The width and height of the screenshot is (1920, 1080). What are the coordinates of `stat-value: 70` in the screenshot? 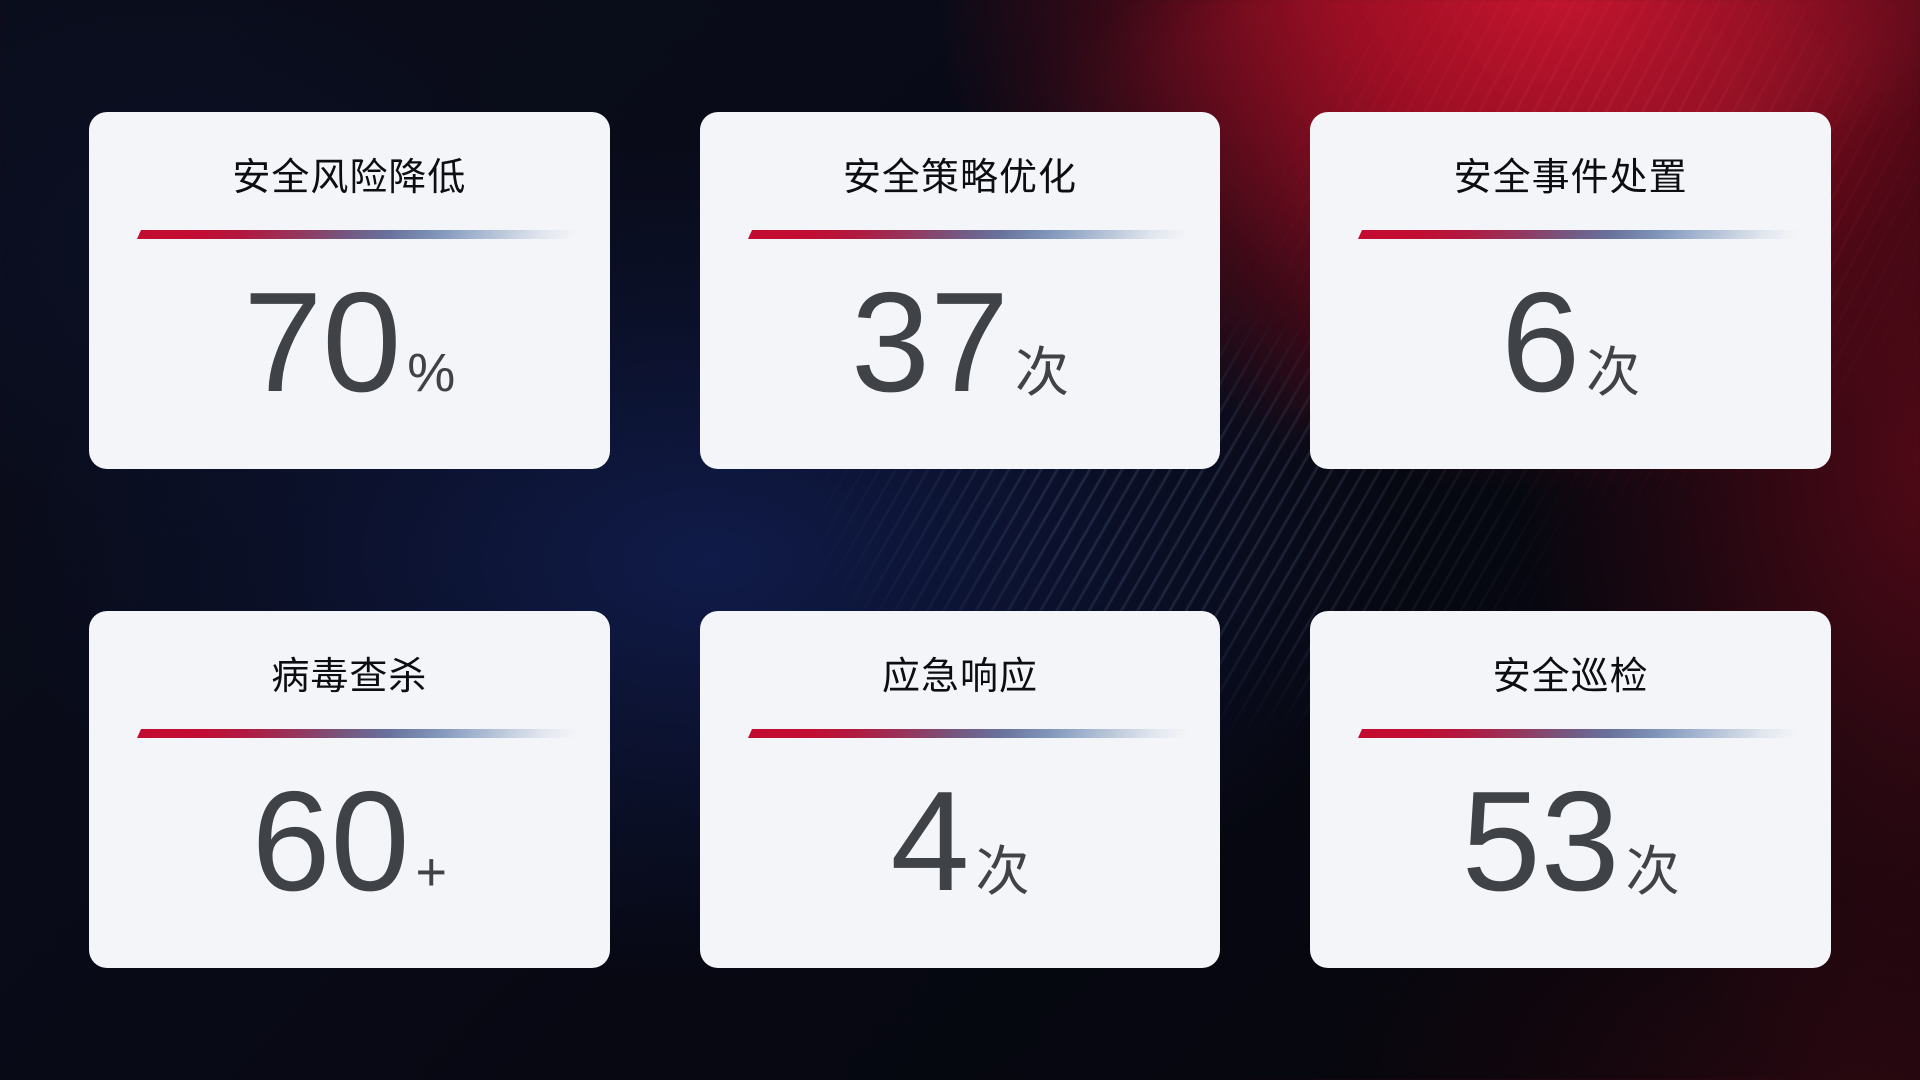 It's located at (322, 342).